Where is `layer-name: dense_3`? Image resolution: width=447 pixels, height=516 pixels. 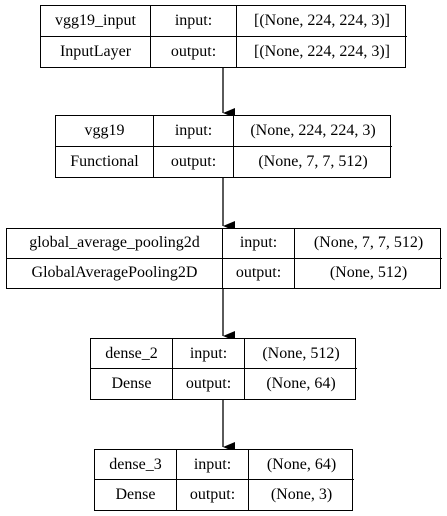 layer-name: dense_3 is located at coordinates (136, 465).